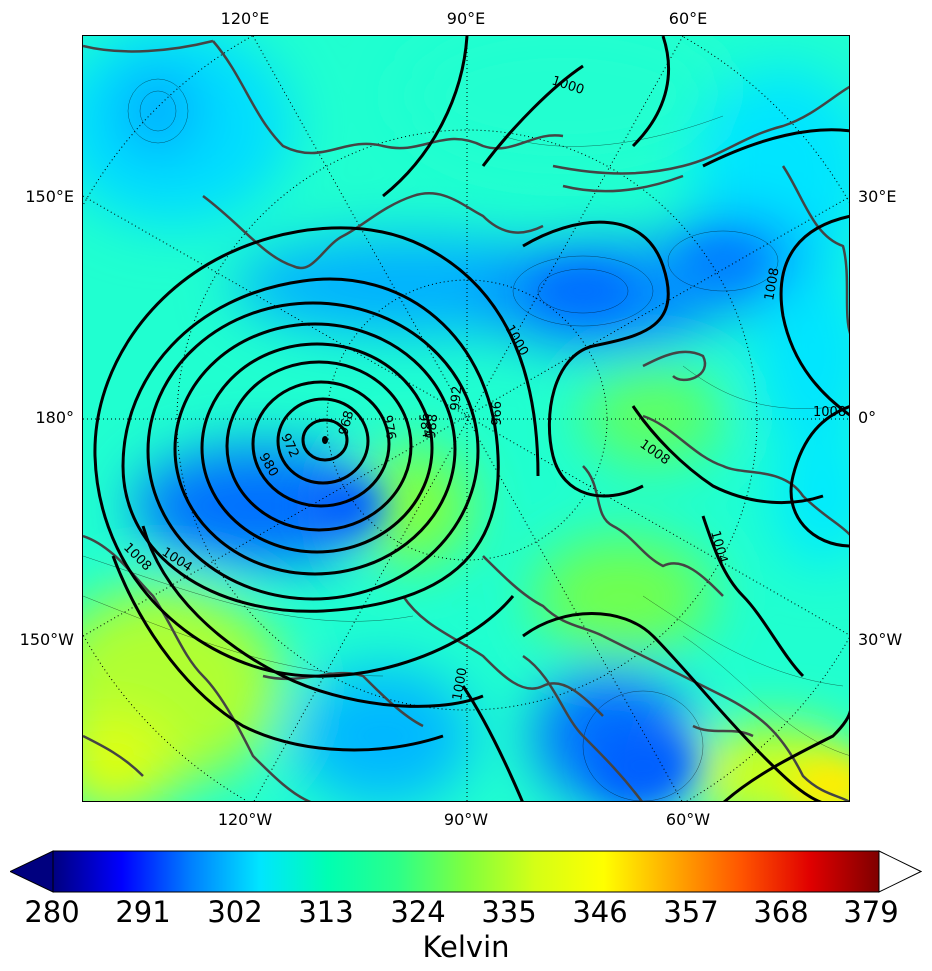 The width and height of the screenshot is (932, 971). Describe the element at coordinates (867, 417) in the screenshot. I see `label-lon-right-1: 0°` at that location.